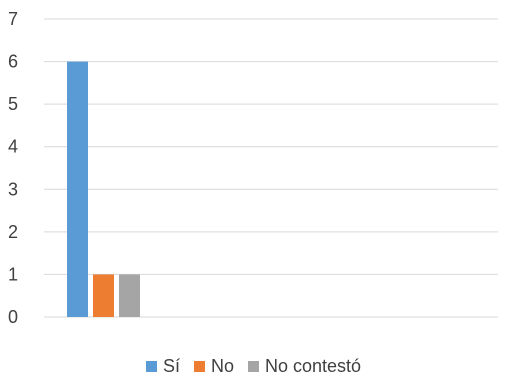 The height and width of the screenshot is (388, 507). I want to click on y-tick-label-3: 3, so click(13, 189).